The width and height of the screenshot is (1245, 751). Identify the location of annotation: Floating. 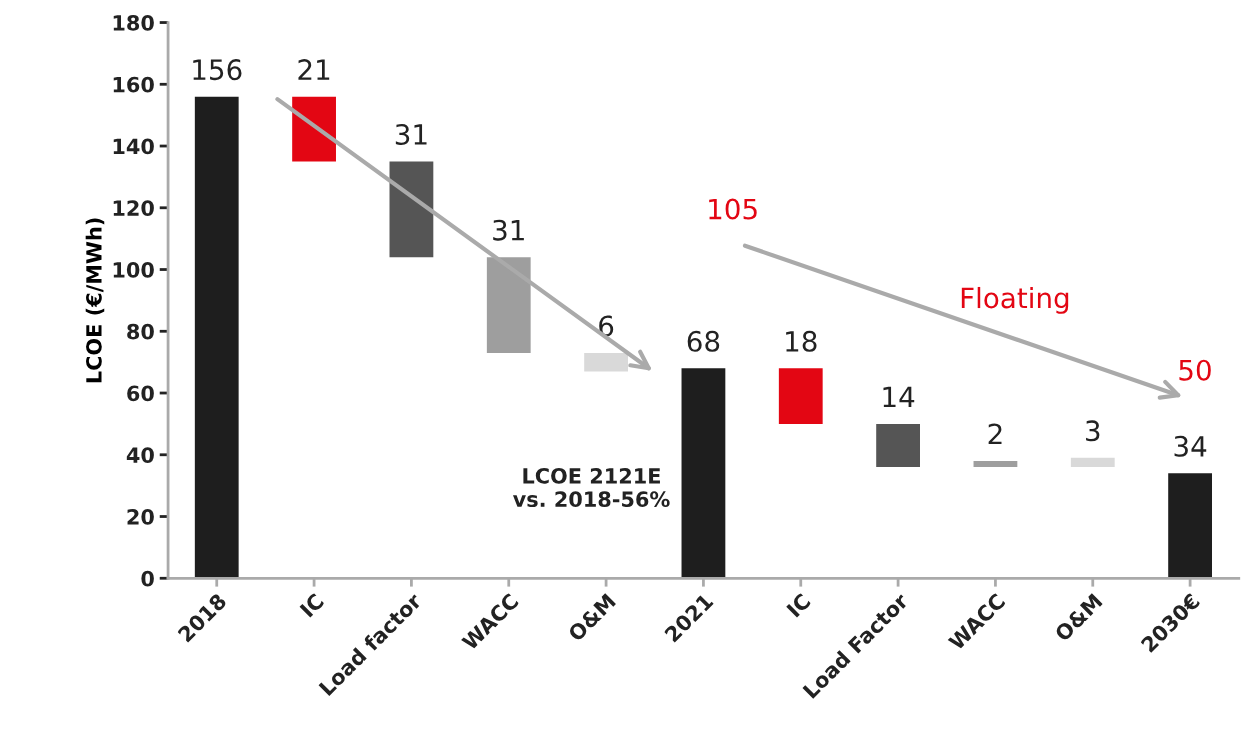
(1015, 300).